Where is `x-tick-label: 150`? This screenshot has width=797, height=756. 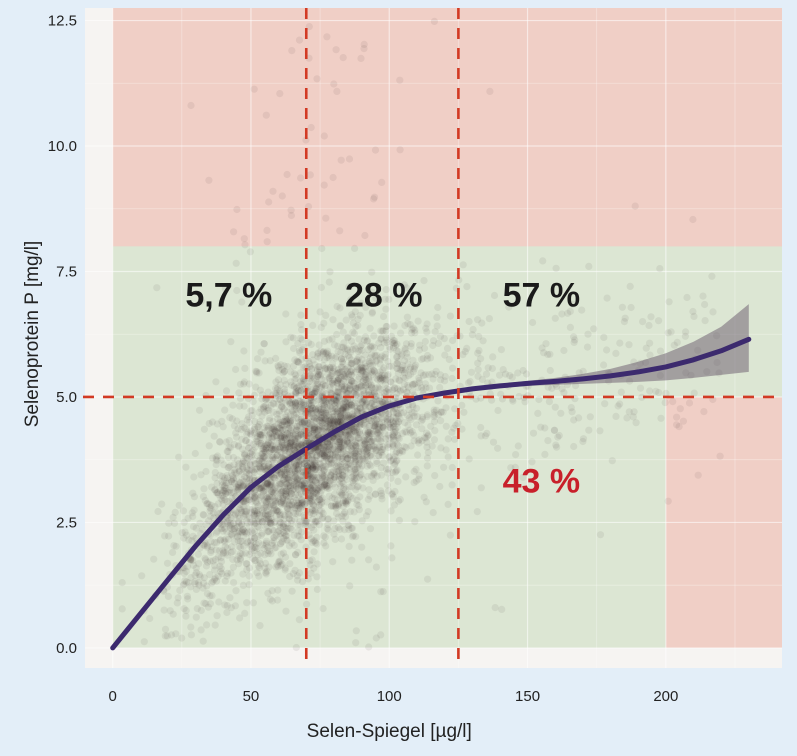
x-tick-label: 150 is located at coordinates (527, 696).